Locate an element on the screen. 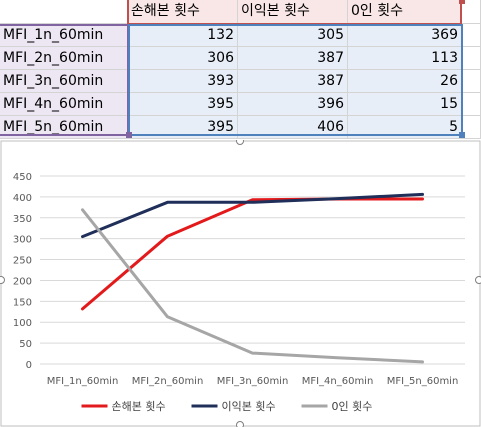 The image size is (481, 427). value-cell: 393 is located at coordinates (183, 81).